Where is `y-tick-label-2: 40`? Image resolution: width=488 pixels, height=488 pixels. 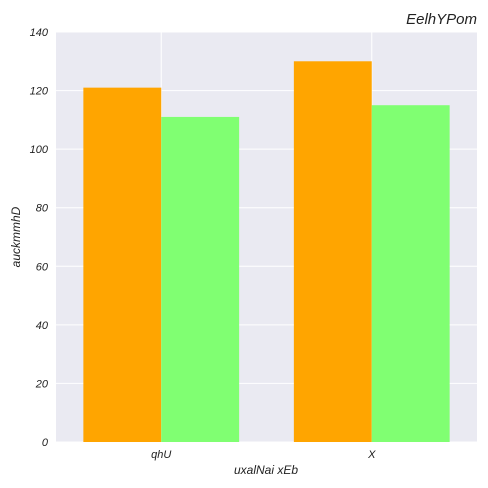 y-tick-label-2: 40 is located at coordinates (42, 326).